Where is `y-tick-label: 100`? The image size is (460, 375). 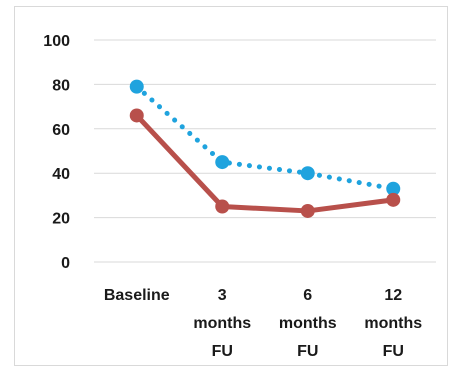 y-tick-label: 100 is located at coordinates (56, 41).